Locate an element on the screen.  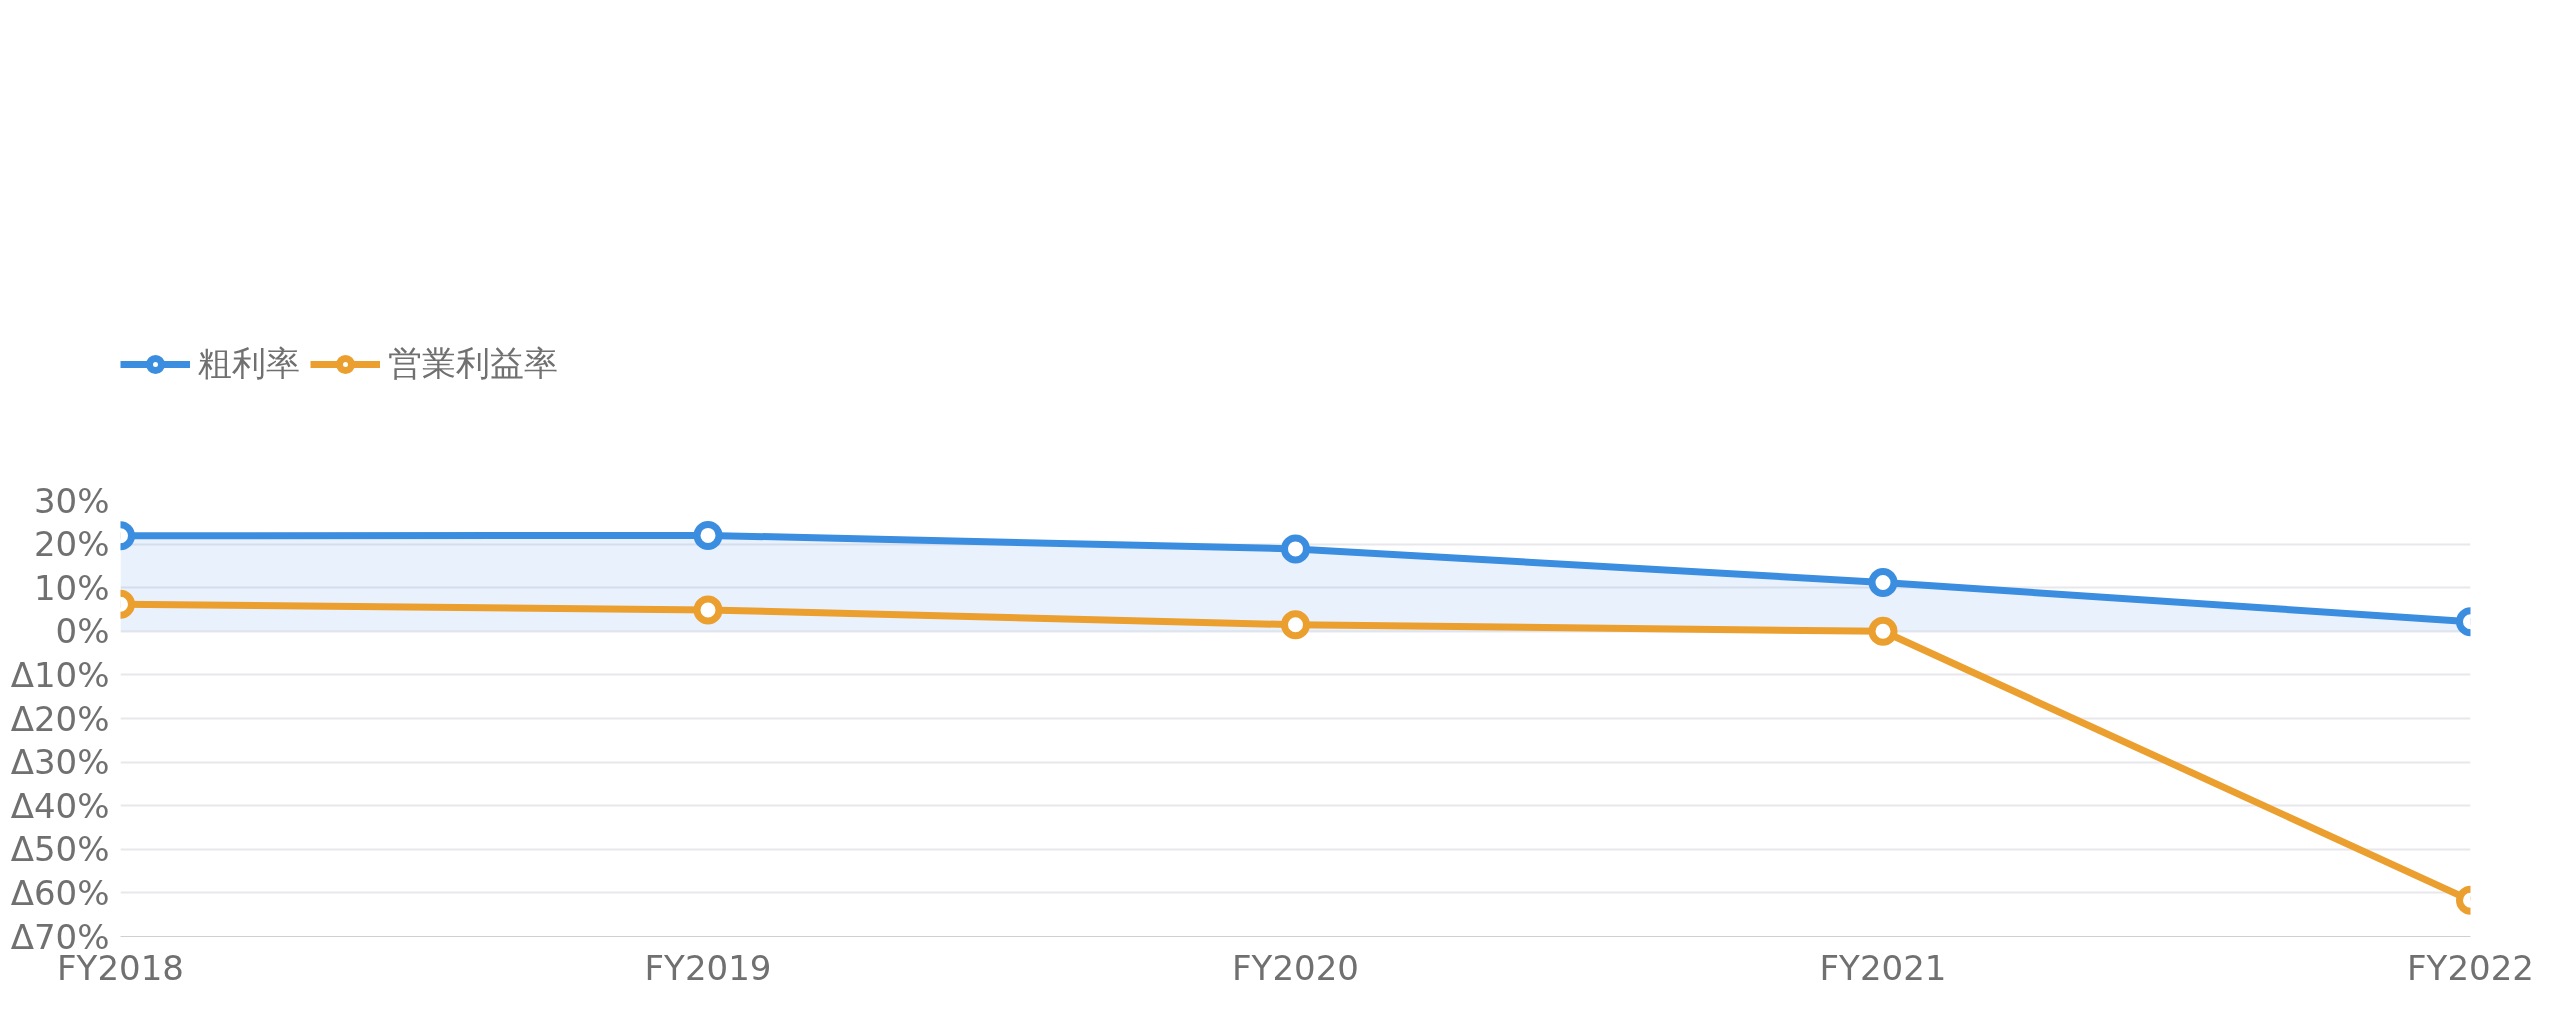
y-tick-label: Δ10% is located at coordinates (60, 674).